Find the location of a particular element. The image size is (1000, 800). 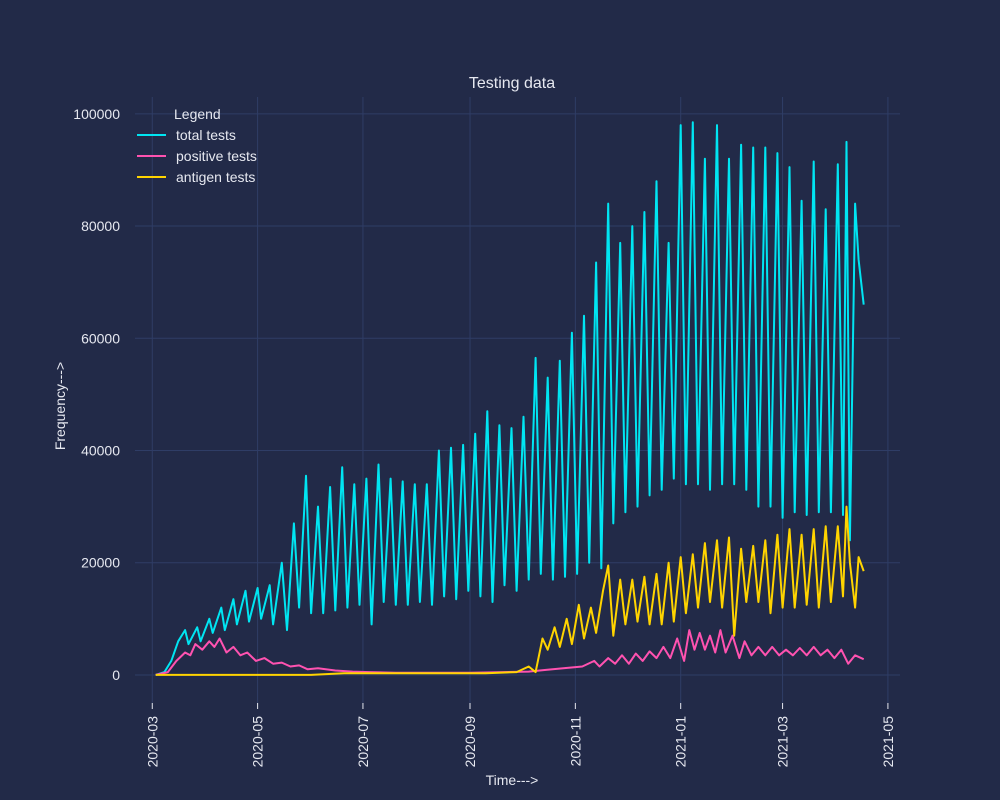

series-line-positive-tests is located at coordinates (510, 652).